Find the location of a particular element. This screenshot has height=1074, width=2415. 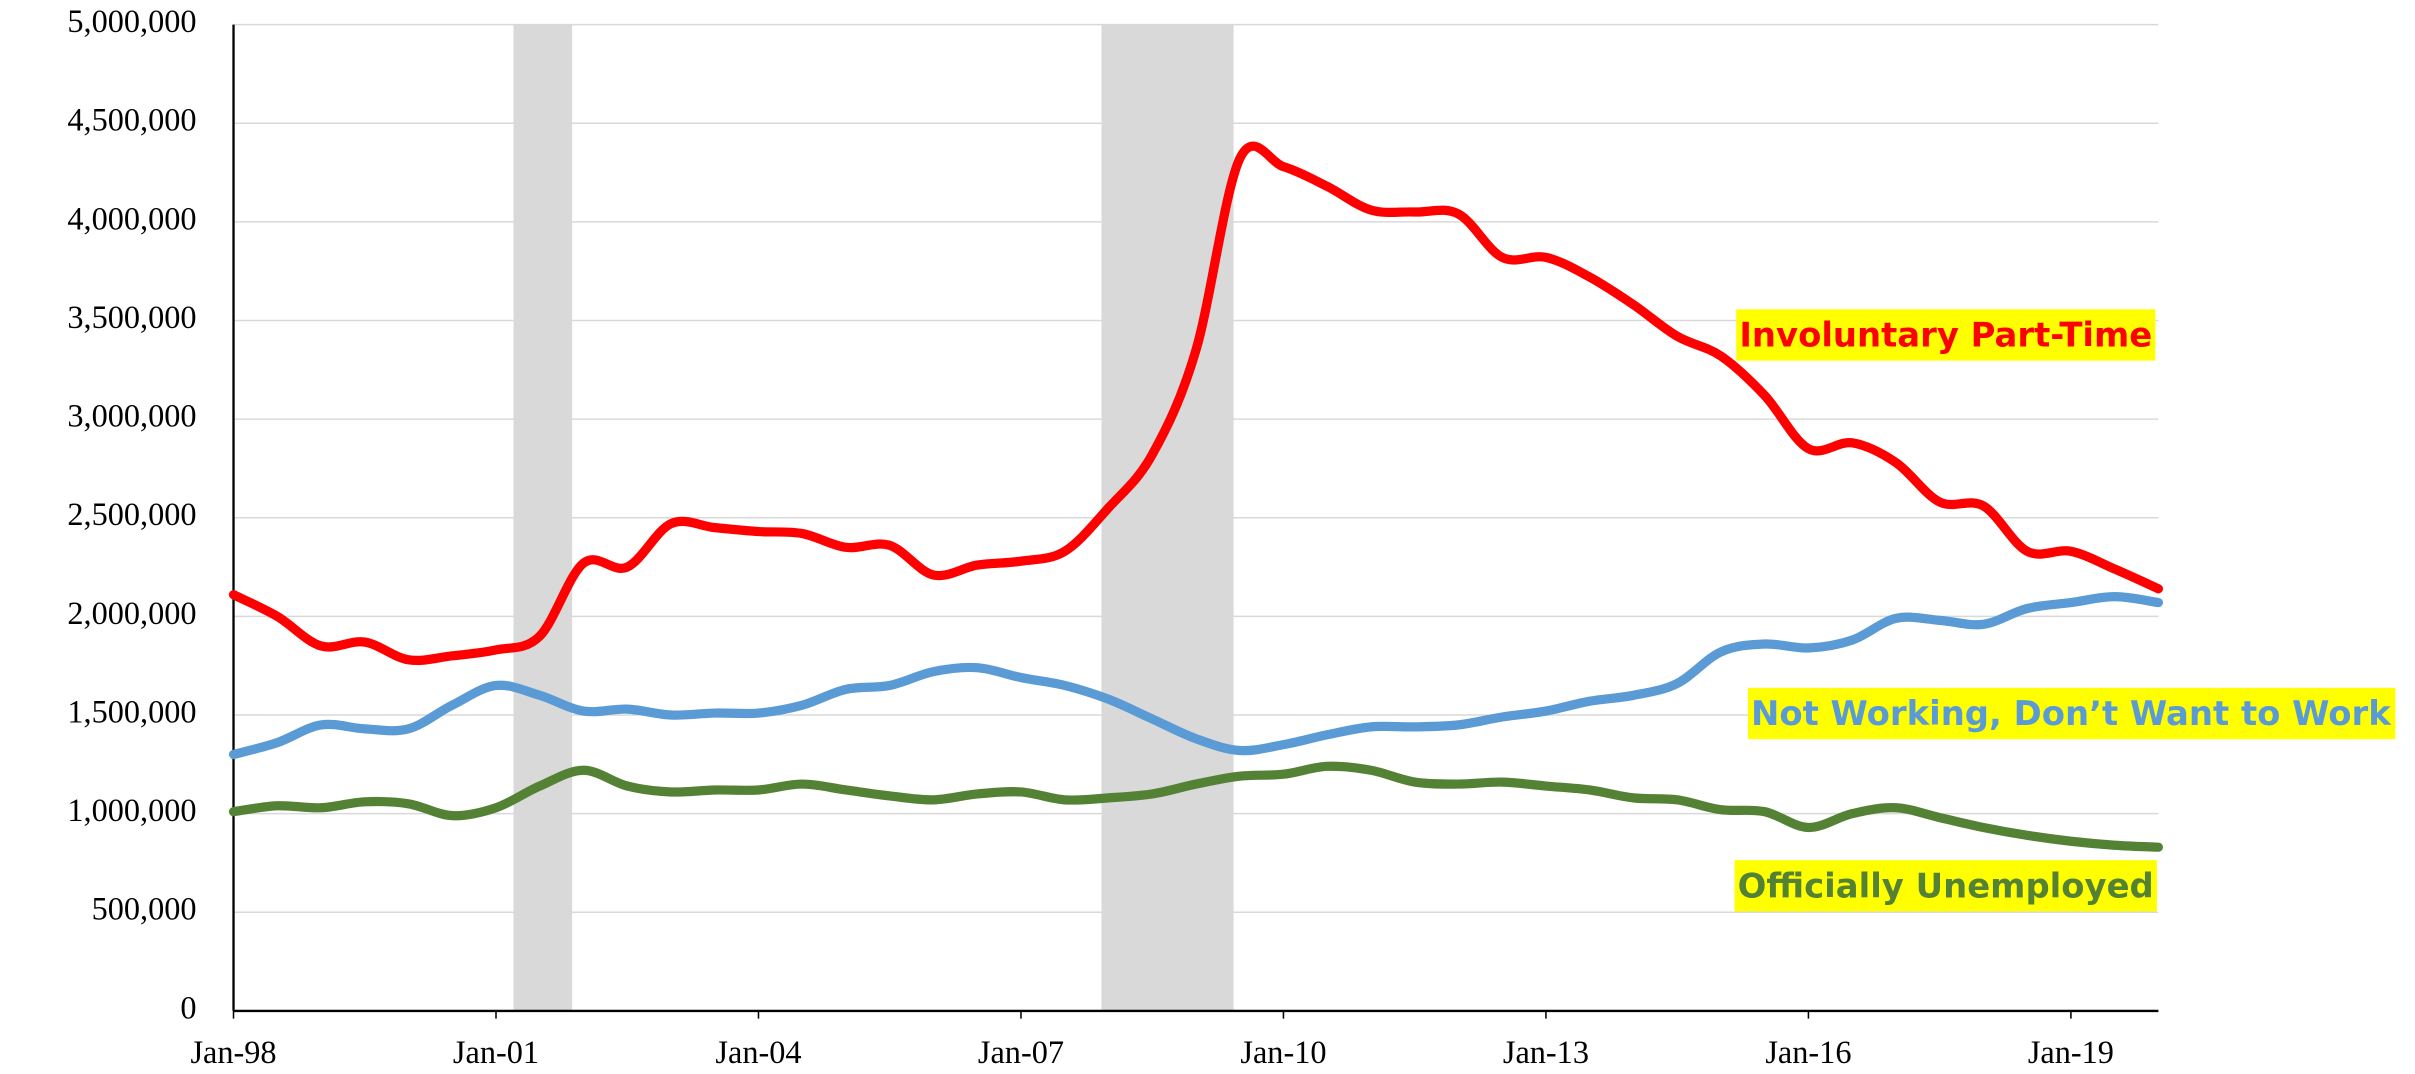

y-tick-label: 3,500,000 is located at coordinates (131, 317).